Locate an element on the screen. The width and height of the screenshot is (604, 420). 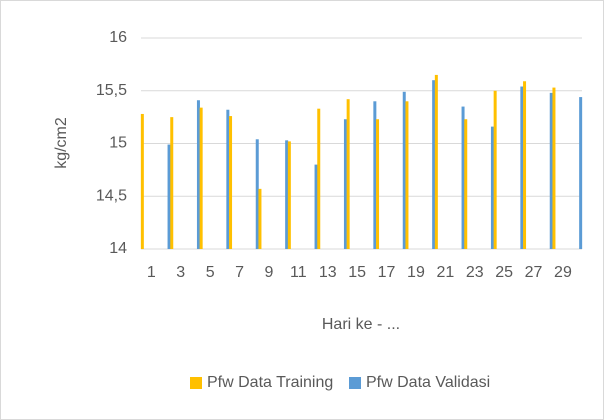
x-tick-label: 27 is located at coordinates (534, 272).